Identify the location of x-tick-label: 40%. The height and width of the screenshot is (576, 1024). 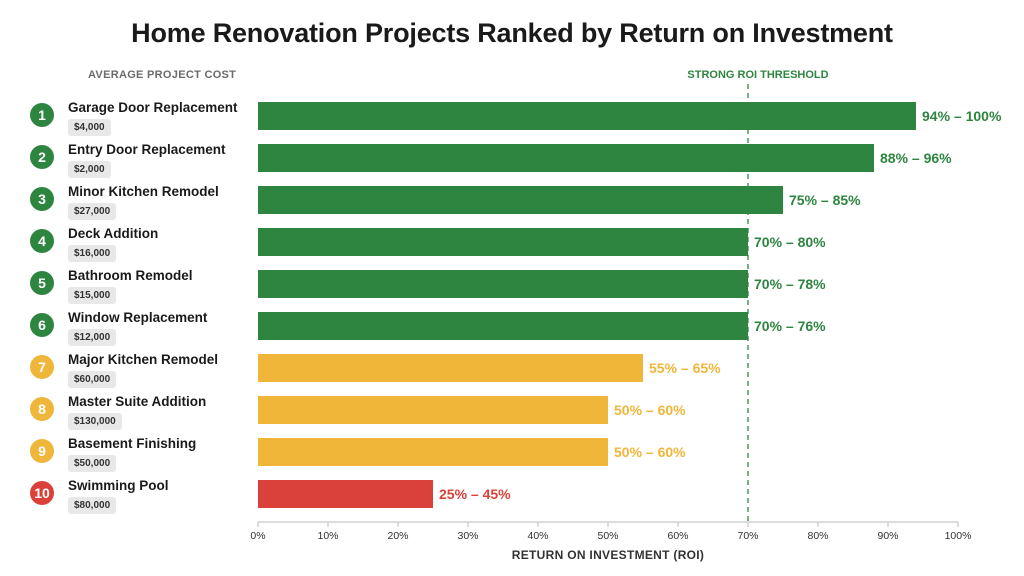
(537, 536).